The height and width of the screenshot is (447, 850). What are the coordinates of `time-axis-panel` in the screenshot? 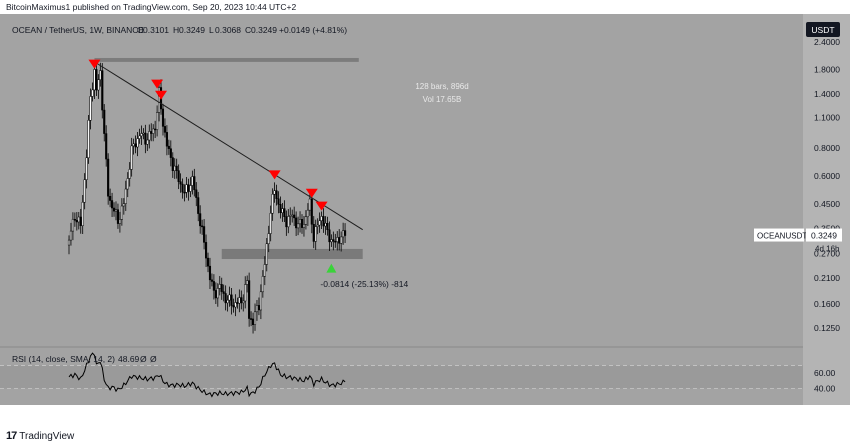 It's located at (425, 405).